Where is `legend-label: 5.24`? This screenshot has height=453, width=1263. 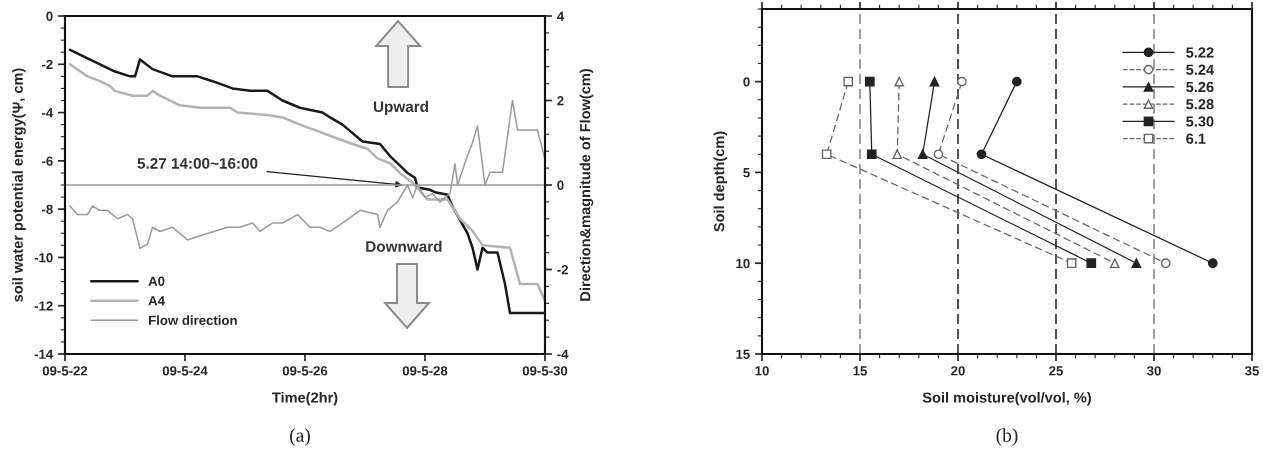
legend-label: 5.24 is located at coordinates (1200, 69).